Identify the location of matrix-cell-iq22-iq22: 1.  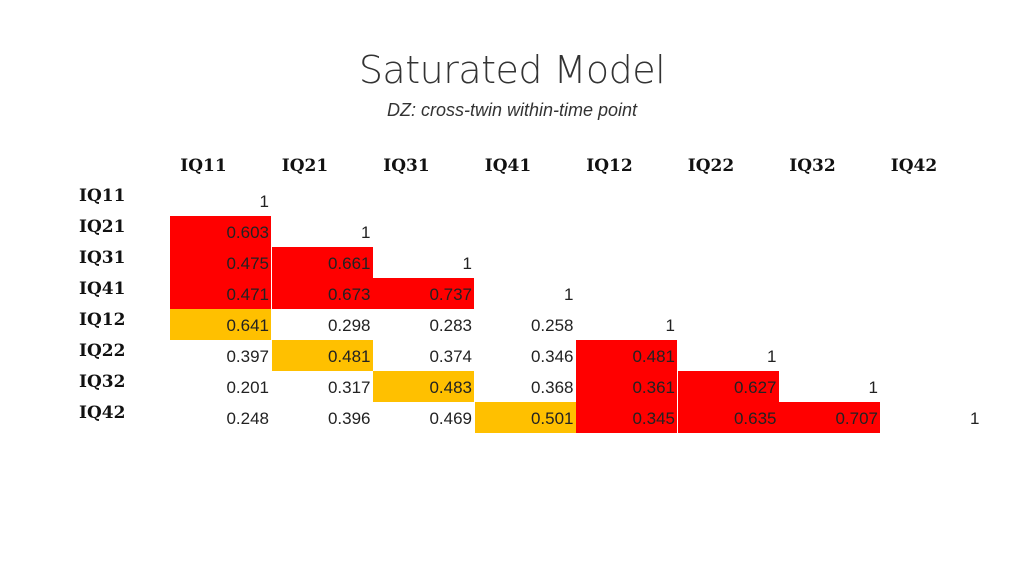
(772, 356).